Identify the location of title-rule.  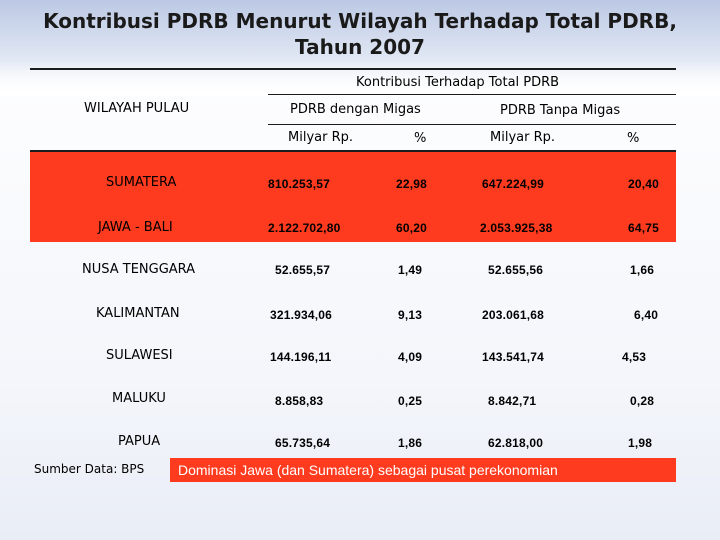
(353, 69).